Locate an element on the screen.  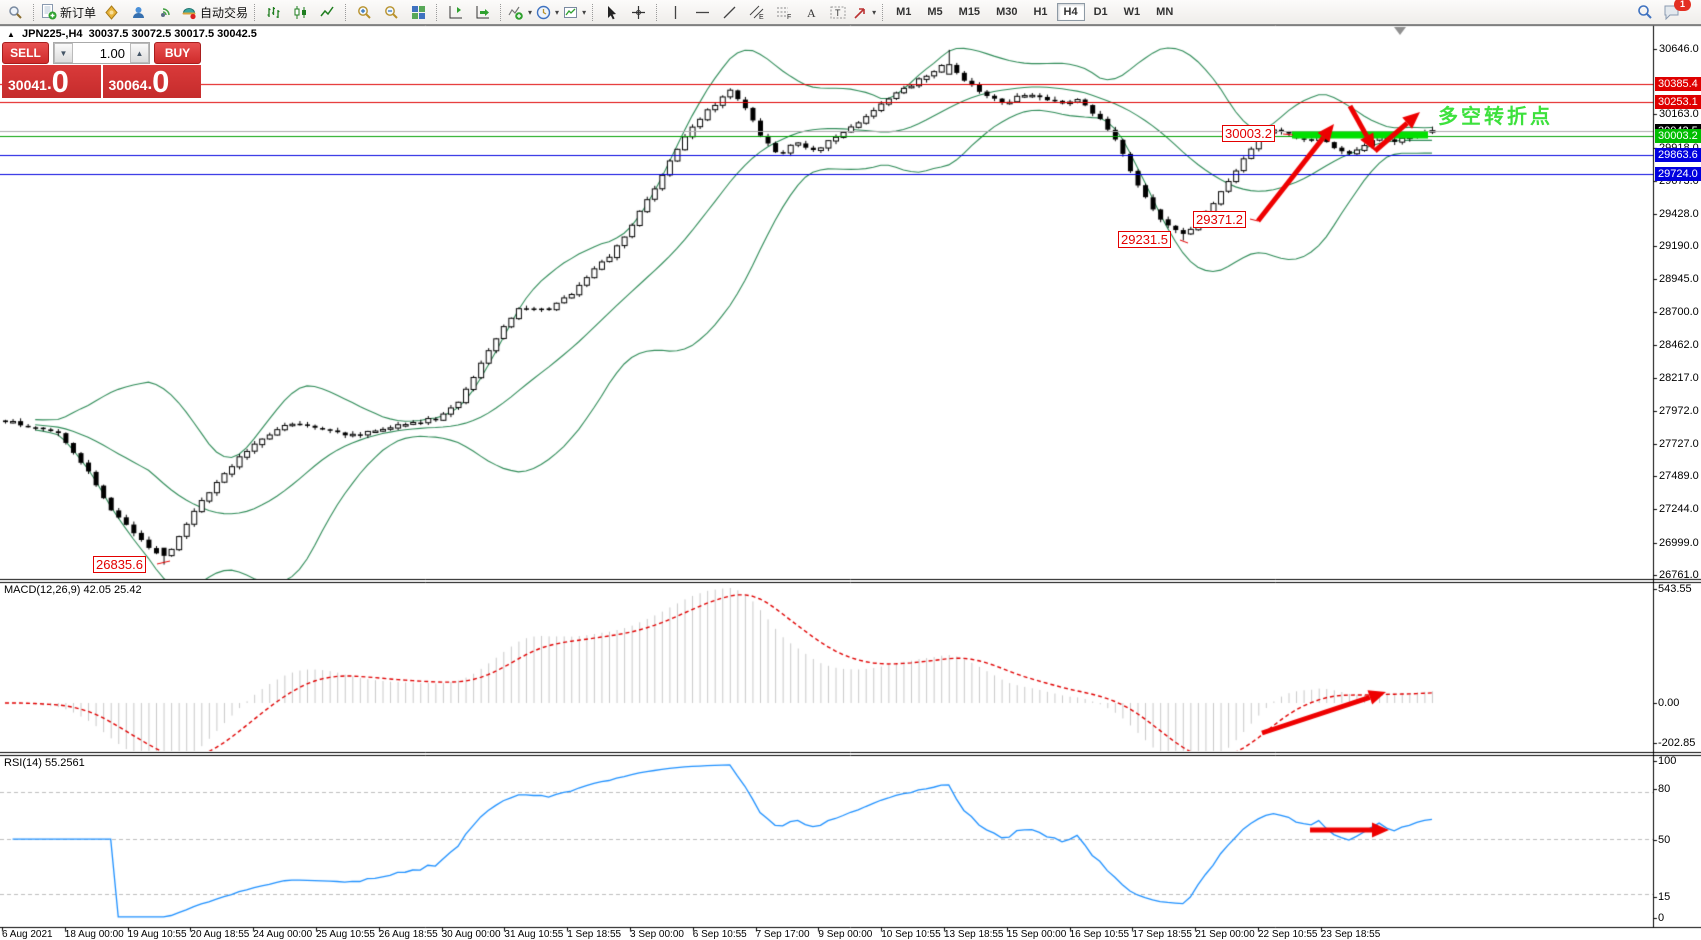
zoom-in-button is located at coordinates (364, 12).